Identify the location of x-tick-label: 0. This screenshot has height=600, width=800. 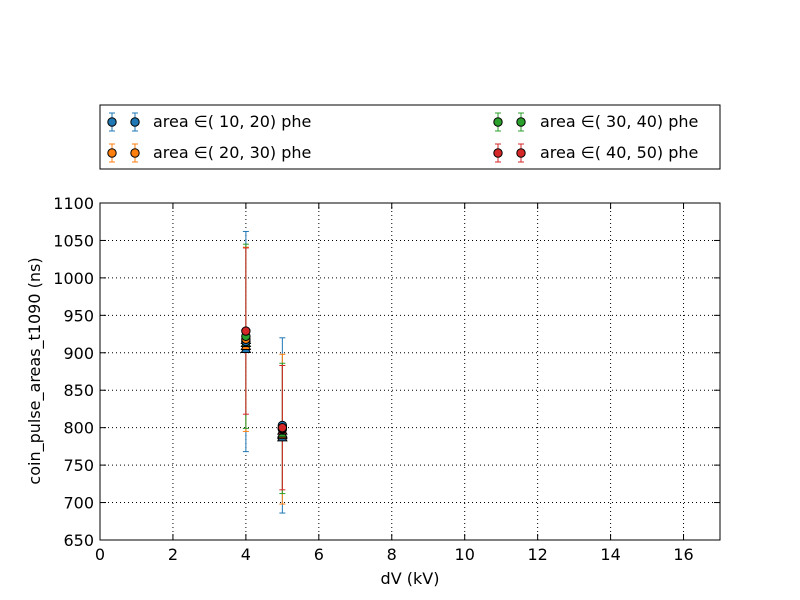
(100, 554).